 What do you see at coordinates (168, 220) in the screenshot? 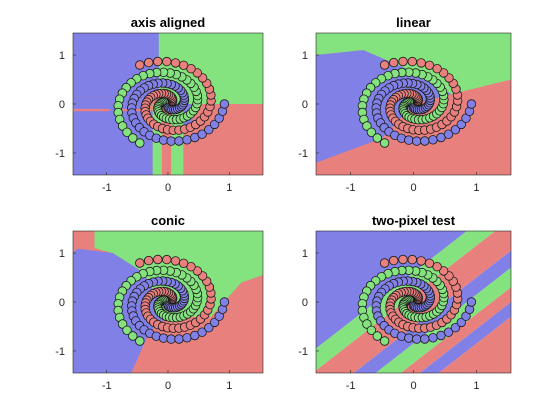
I see `subplot-title: conic` at bounding box center [168, 220].